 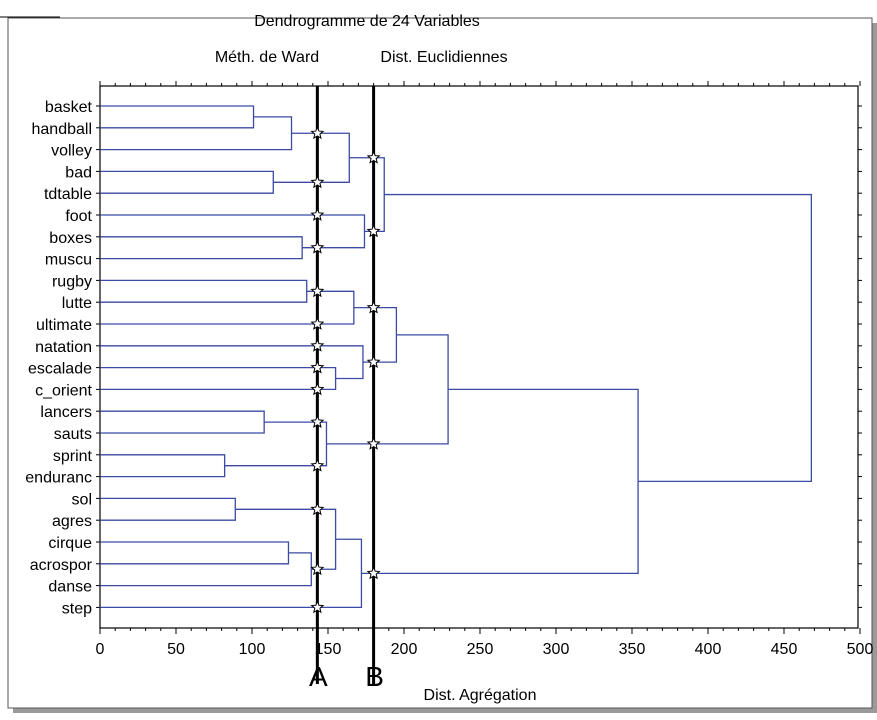 I want to click on cut-line-label-B: B, so click(x=374, y=676).